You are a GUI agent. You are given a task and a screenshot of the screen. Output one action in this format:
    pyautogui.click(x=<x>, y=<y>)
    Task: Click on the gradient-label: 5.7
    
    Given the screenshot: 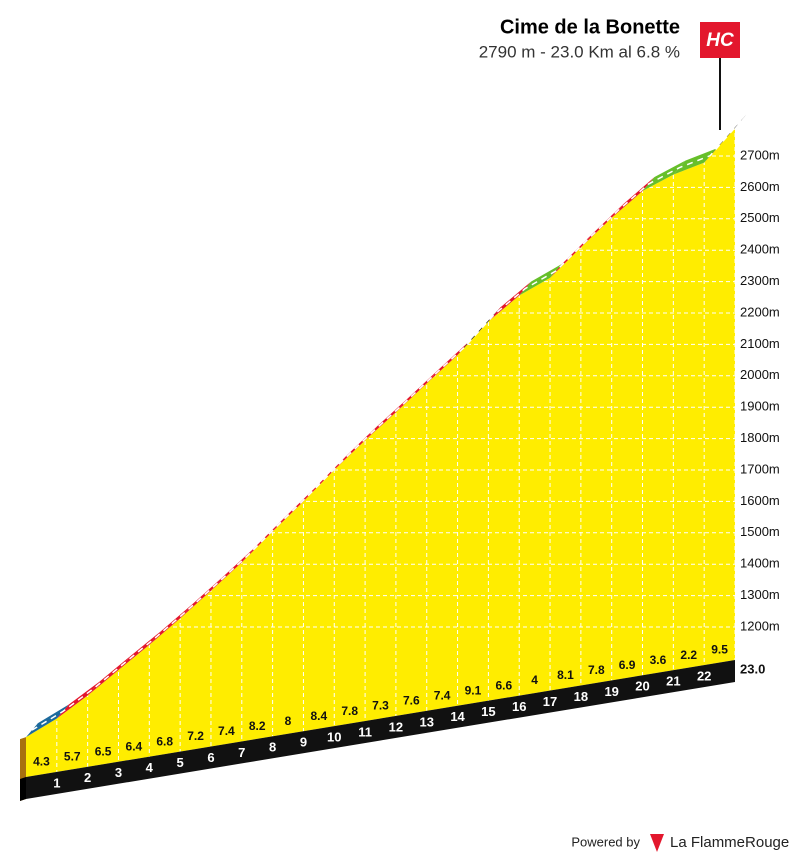 What is the action you would take?
    pyautogui.click(x=72, y=757)
    